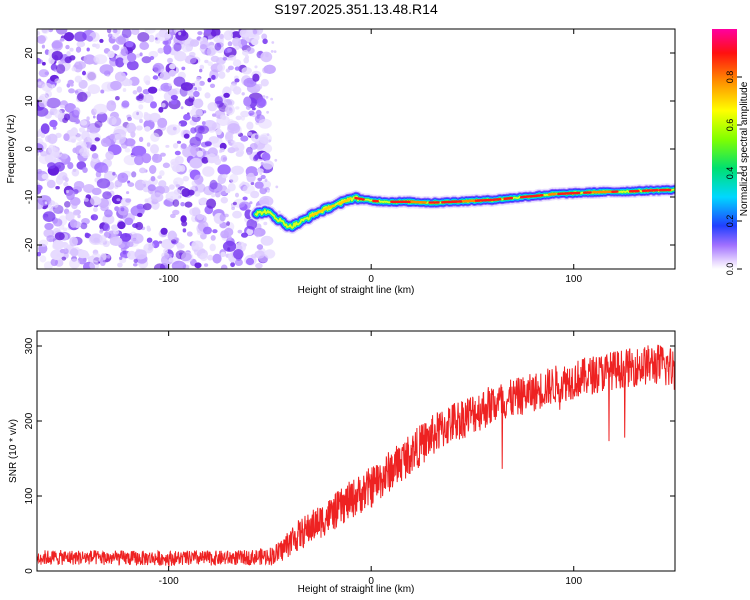 This screenshot has width=750, height=600. I want to click on chart-title: S197.2025.351.13.48.R14, so click(356, 9).